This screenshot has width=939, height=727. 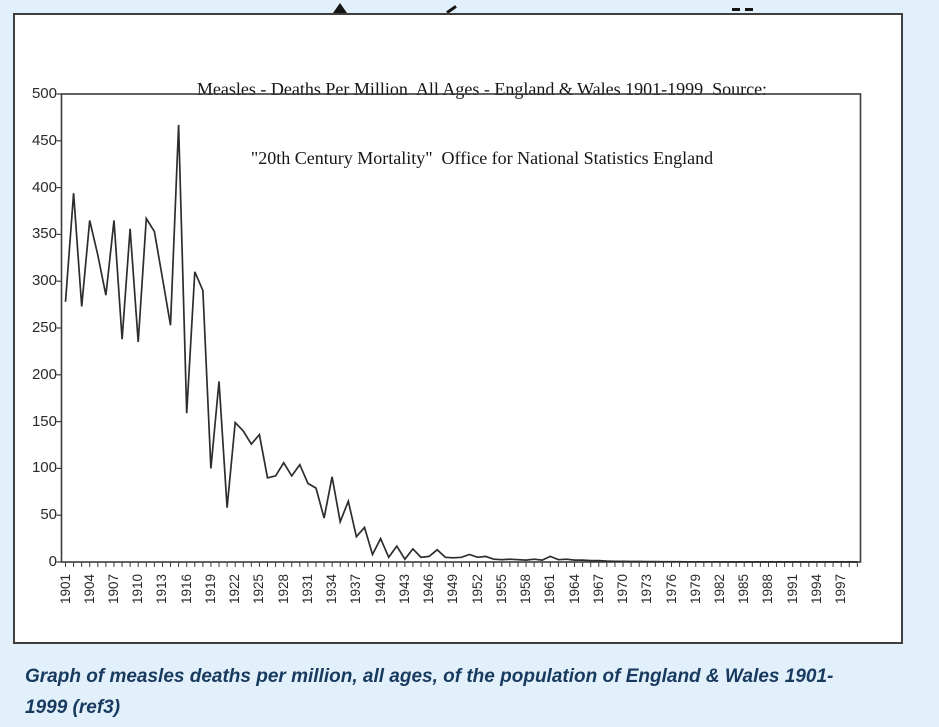 I want to click on x-axis-label-1946: 1946, so click(x=429, y=589).